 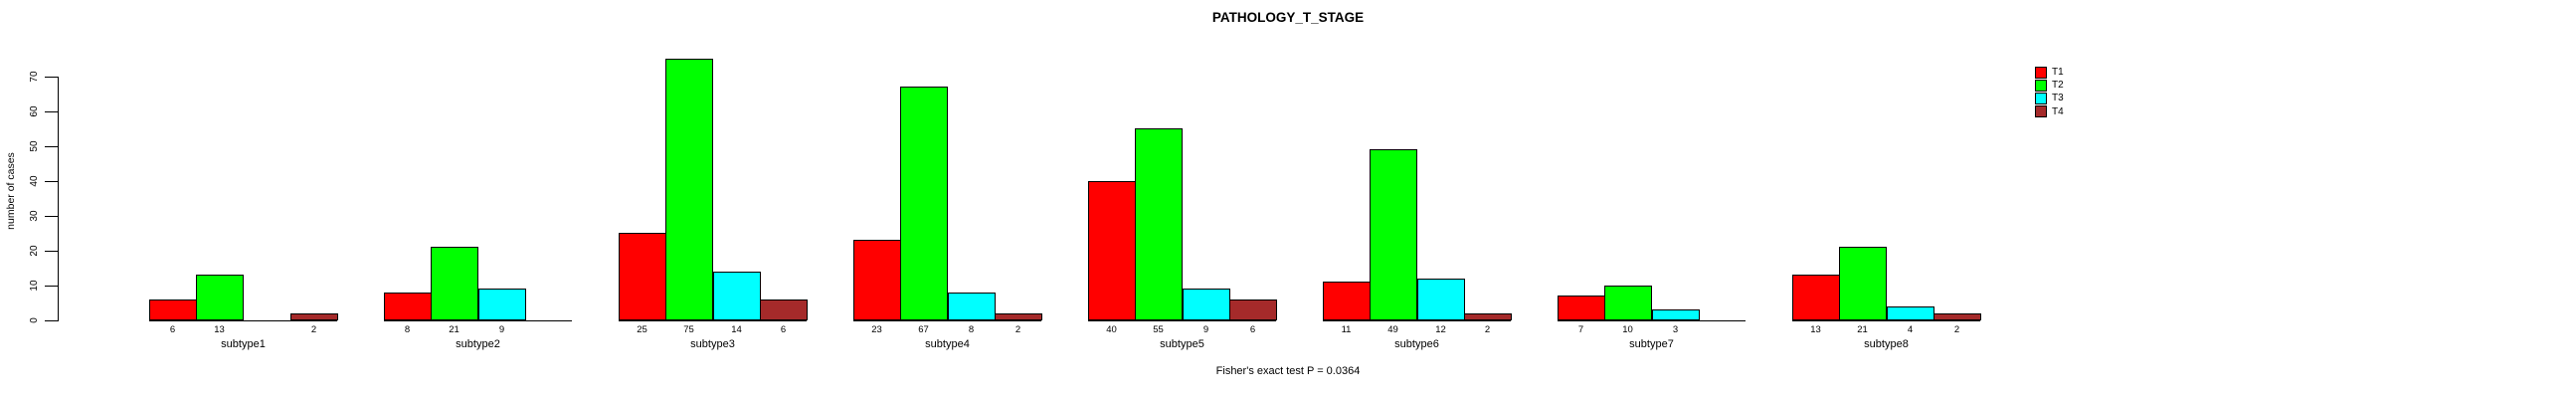 I want to click on legend-label: T2, so click(x=2058, y=86).